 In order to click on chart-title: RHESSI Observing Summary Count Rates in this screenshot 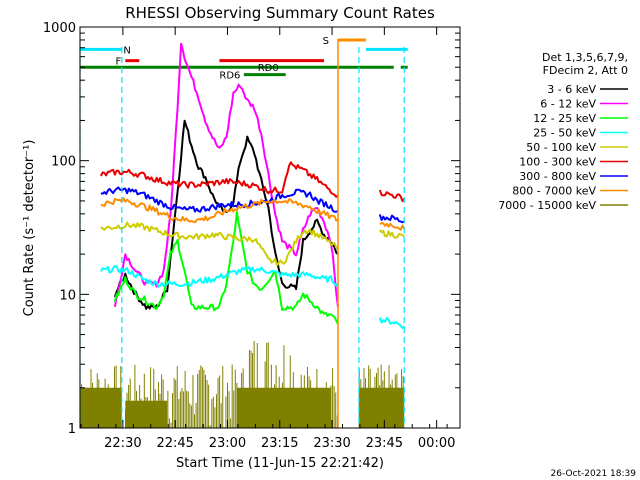, I will do `click(280, 13)`.